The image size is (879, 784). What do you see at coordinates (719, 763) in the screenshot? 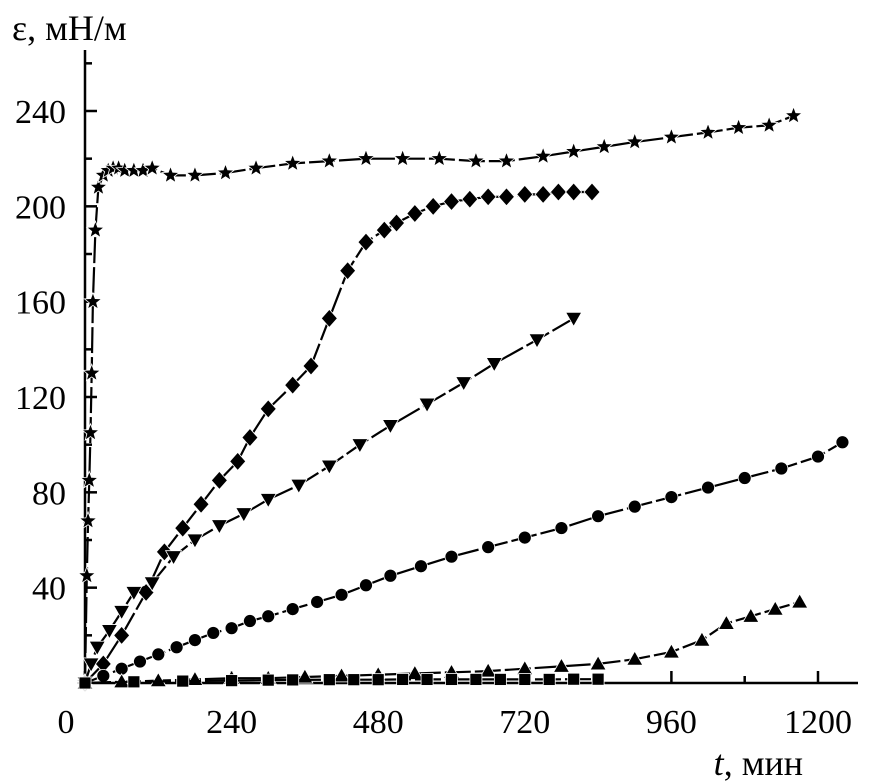
I see `x-axis-symbol: t` at bounding box center [719, 763].